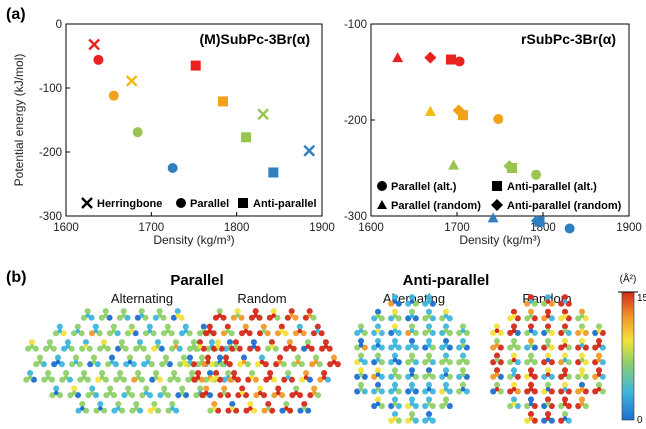 The image size is (646, 429). Describe the element at coordinates (564, 206) in the screenshot. I see `legend-label: Anti-parallel (random)` at that location.